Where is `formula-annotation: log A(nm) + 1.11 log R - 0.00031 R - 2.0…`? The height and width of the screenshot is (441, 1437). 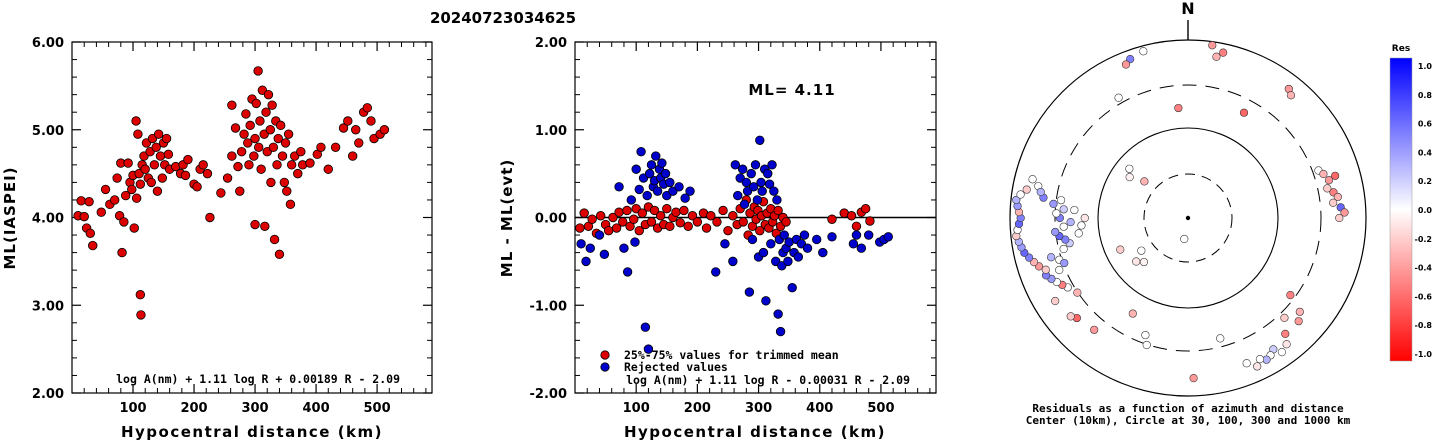
formula-annotation: log A(nm) + 1.11 log R - 0.00031 R - 2.0… is located at coordinates (768, 380).